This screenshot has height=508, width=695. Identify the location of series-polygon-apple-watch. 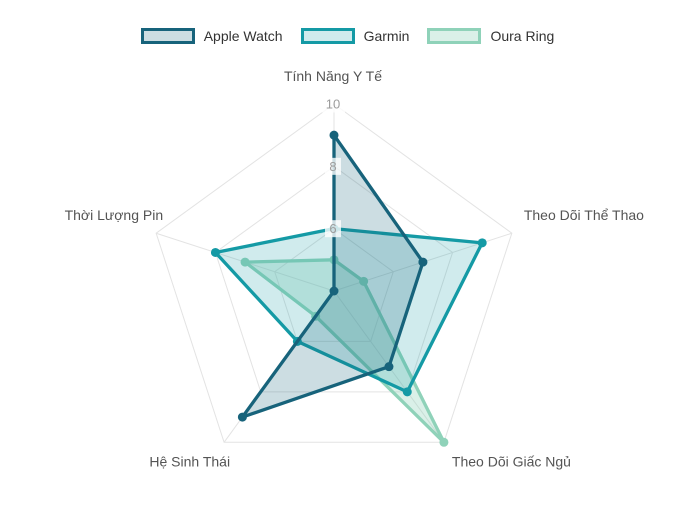
(332, 276).